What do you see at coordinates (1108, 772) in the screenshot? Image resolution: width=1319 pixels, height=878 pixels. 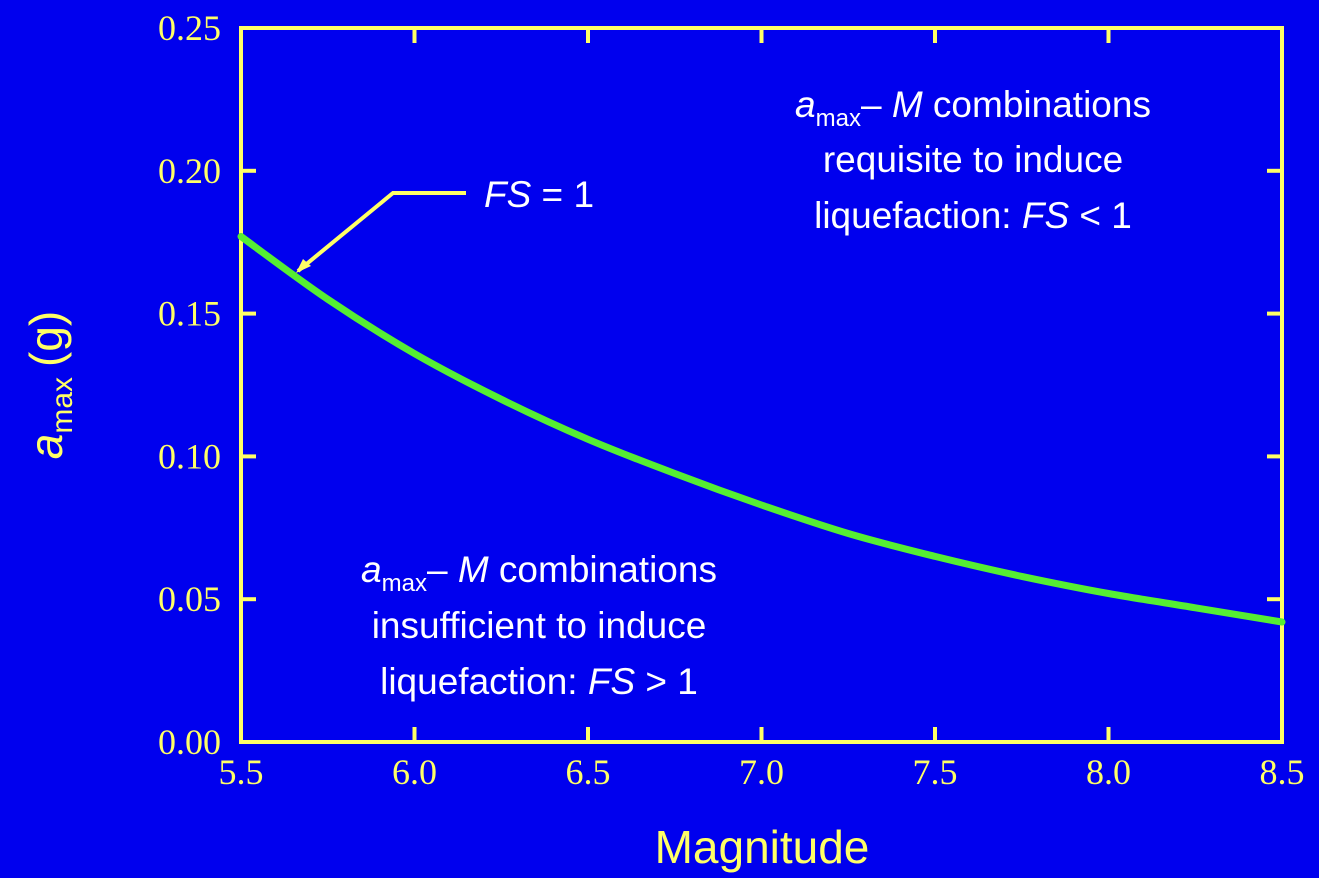 I see `x-tick-label: 8.0` at bounding box center [1108, 772].